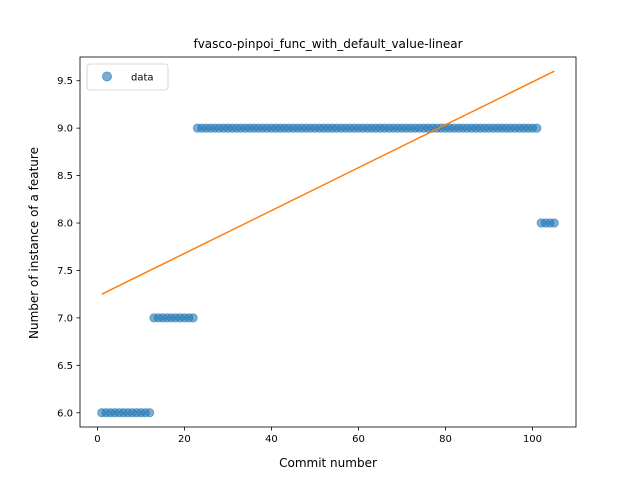  What do you see at coordinates (65, 413) in the screenshot?
I see `y-tick-label: 6.0` at bounding box center [65, 413].